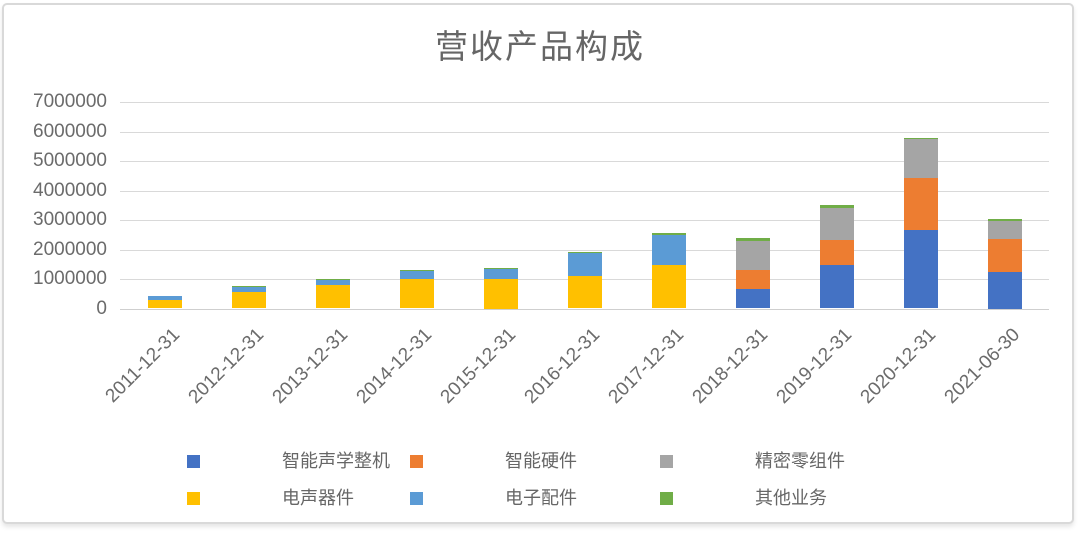 The width and height of the screenshot is (1080, 535). What do you see at coordinates (70, 101) in the screenshot?
I see `y-tick-label: 7000000` at bounding box center [70, 101].